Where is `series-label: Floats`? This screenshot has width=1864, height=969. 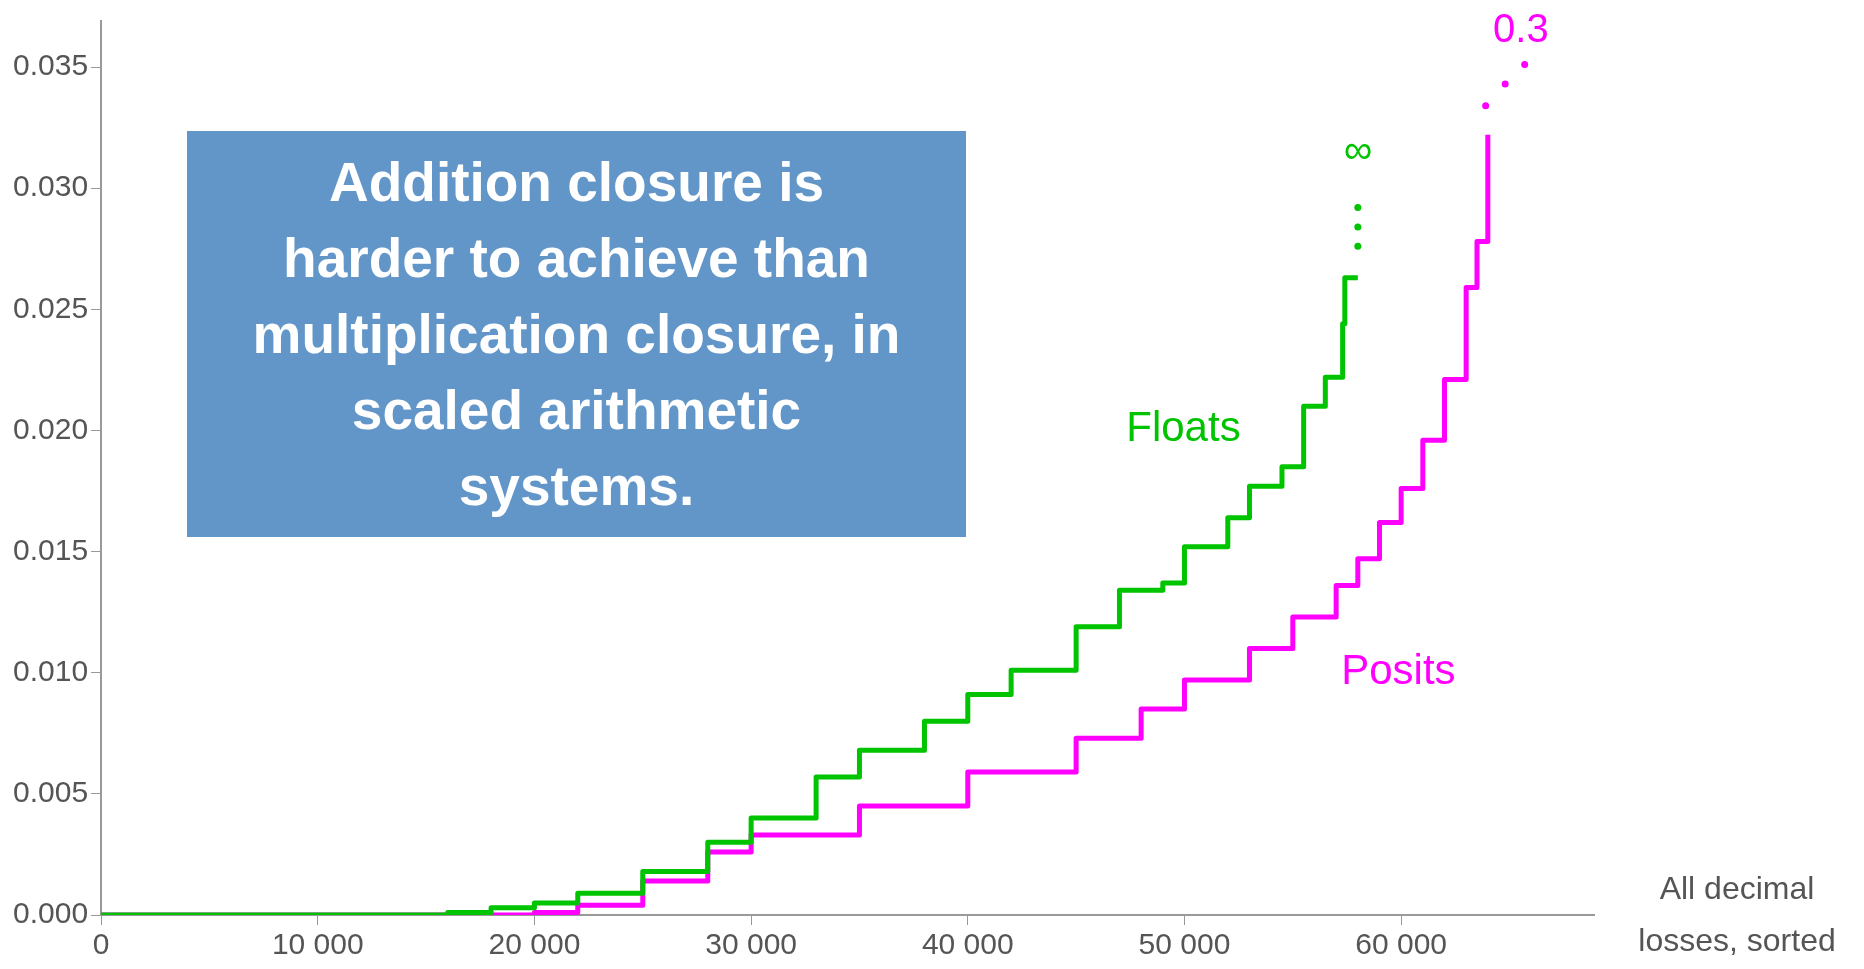
series-label: Floats is located at coordinates (1183, 427).